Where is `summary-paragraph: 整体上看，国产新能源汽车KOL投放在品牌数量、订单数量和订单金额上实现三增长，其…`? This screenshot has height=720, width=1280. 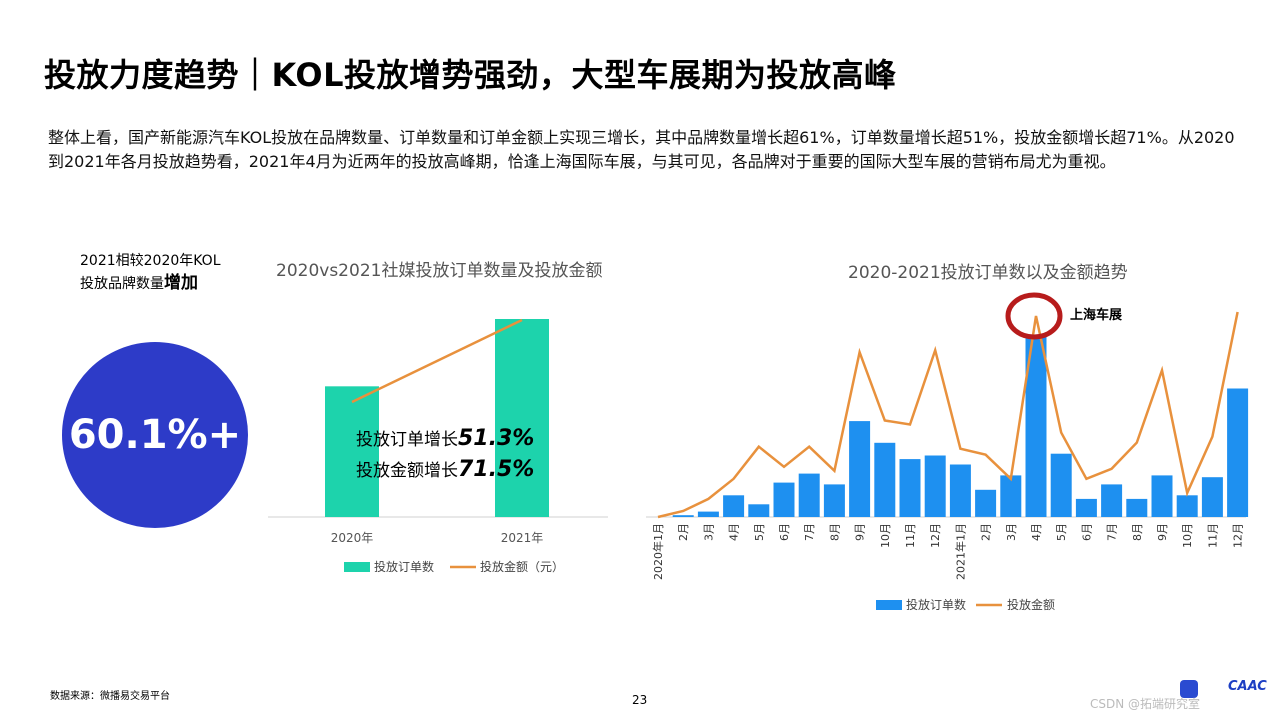 summary-paragraph: 整体上看，国产新能源汽车KOL投放在品牌数量、订单数量和订单金额上实现三增长，其… is located at coordinates (641, 149).